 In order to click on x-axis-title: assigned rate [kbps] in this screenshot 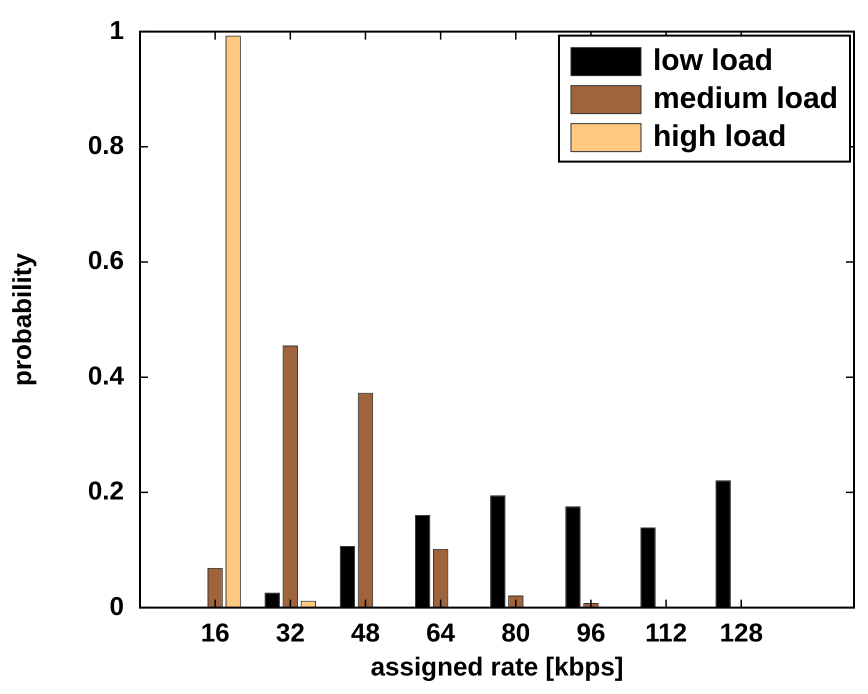, I will do `click(497, 667)`.